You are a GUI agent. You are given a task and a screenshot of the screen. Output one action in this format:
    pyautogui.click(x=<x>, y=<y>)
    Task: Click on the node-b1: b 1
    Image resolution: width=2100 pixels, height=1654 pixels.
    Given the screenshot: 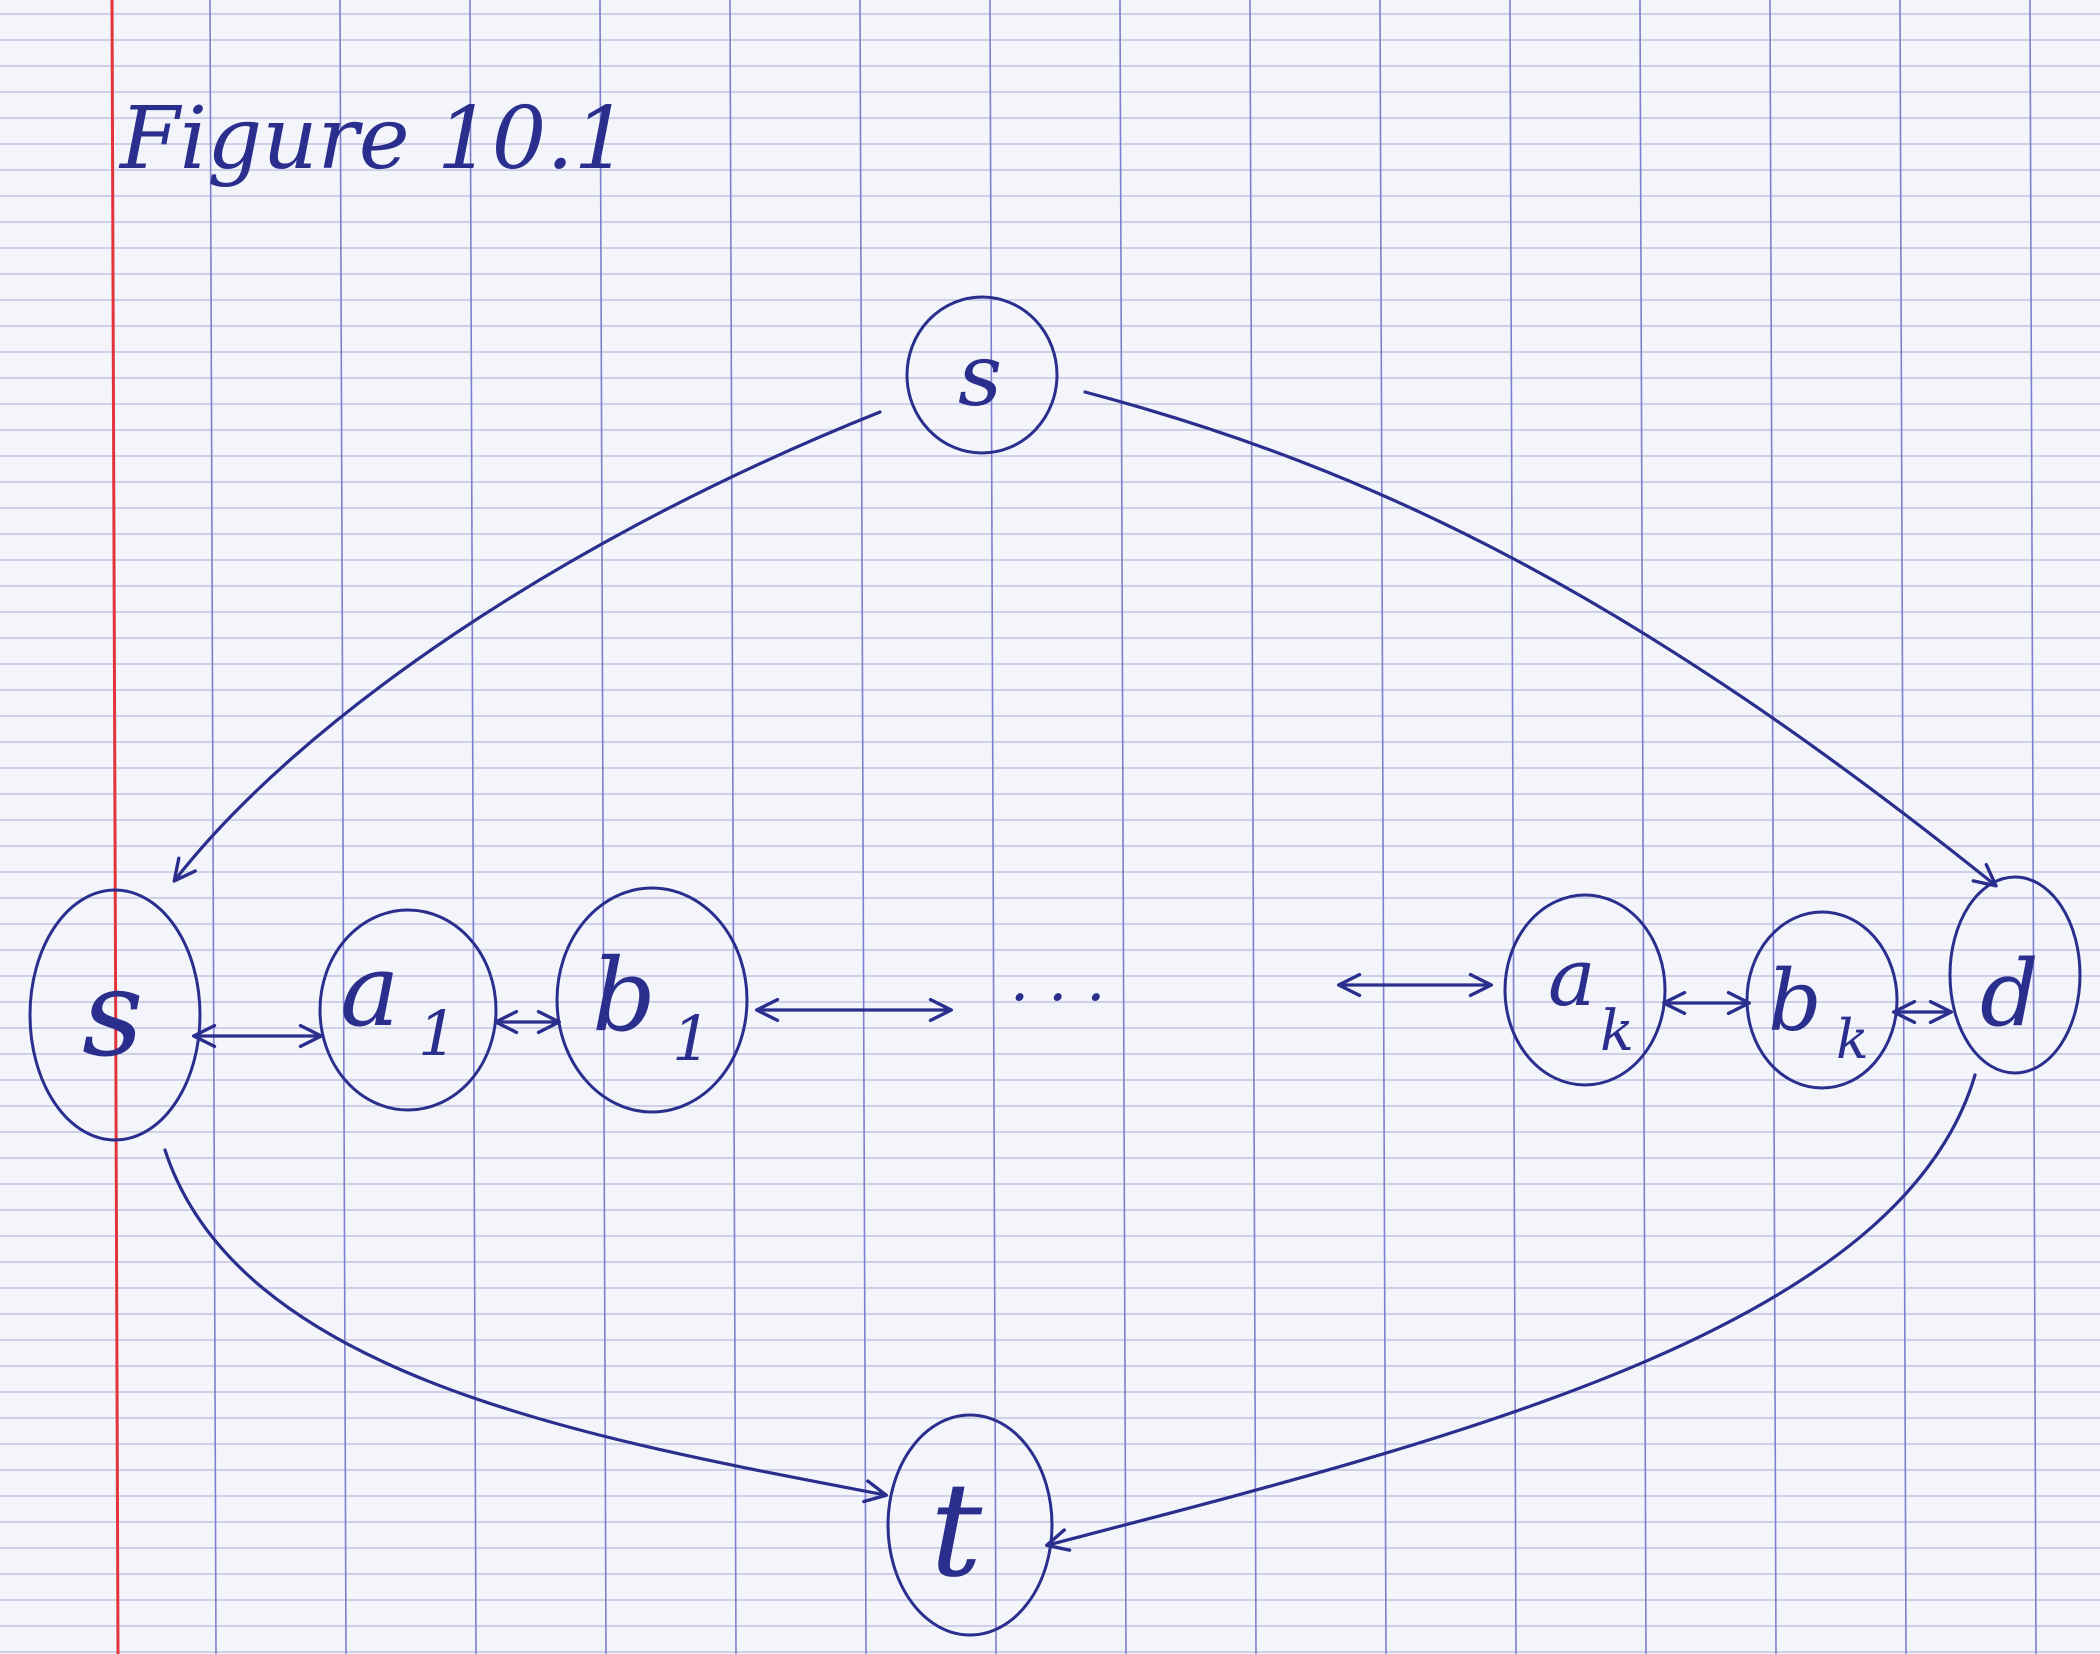 What is the action you would take?
    pyautogui.click(x=652, y=1000)
    